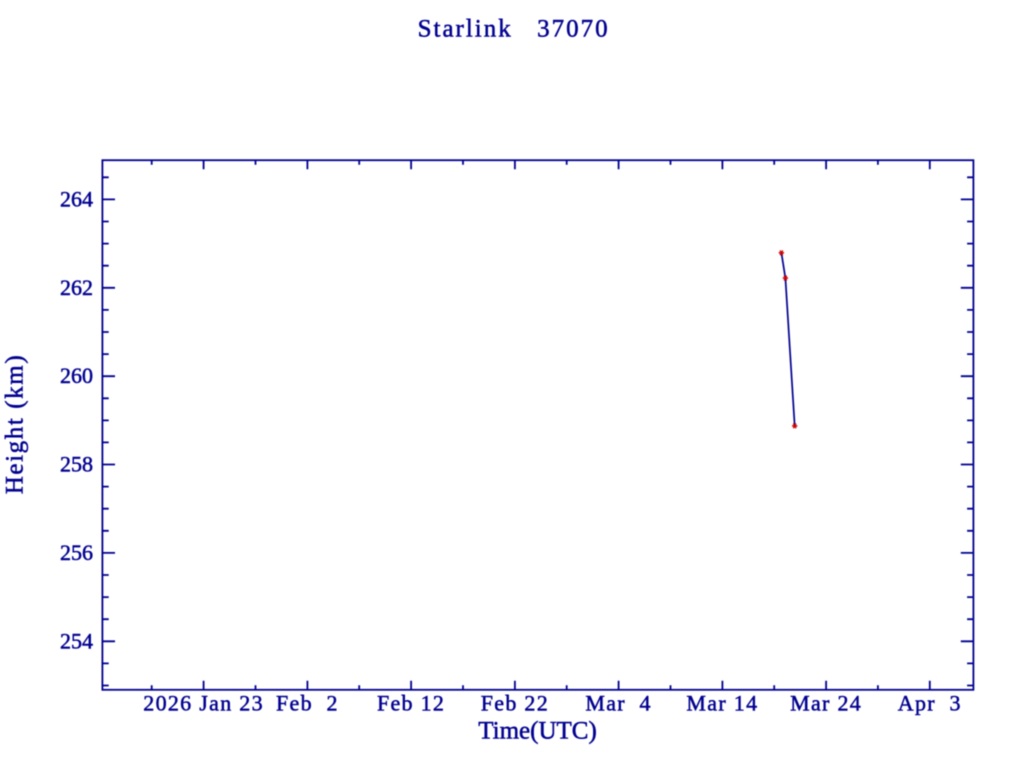  Describe the element at coordinates (722, 702) in the screenshot. I see `svg-text: Mar 14` at that location.